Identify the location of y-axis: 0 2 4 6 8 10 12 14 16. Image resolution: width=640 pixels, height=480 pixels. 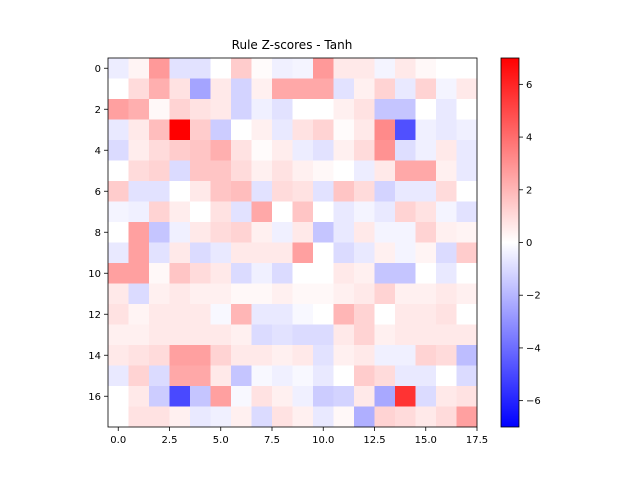
(98, 233).